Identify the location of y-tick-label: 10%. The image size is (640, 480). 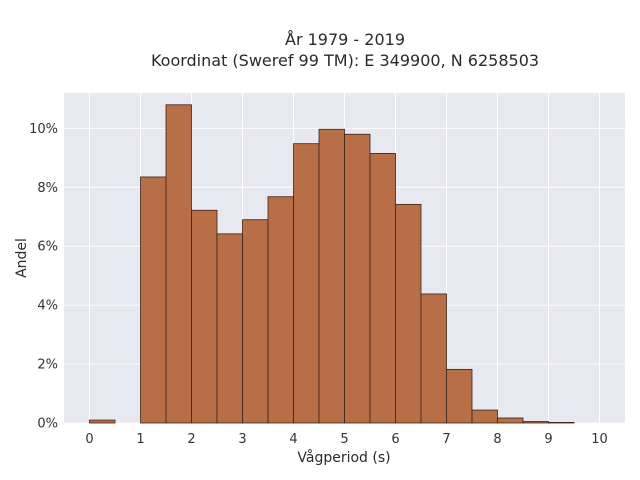
(43, 129).